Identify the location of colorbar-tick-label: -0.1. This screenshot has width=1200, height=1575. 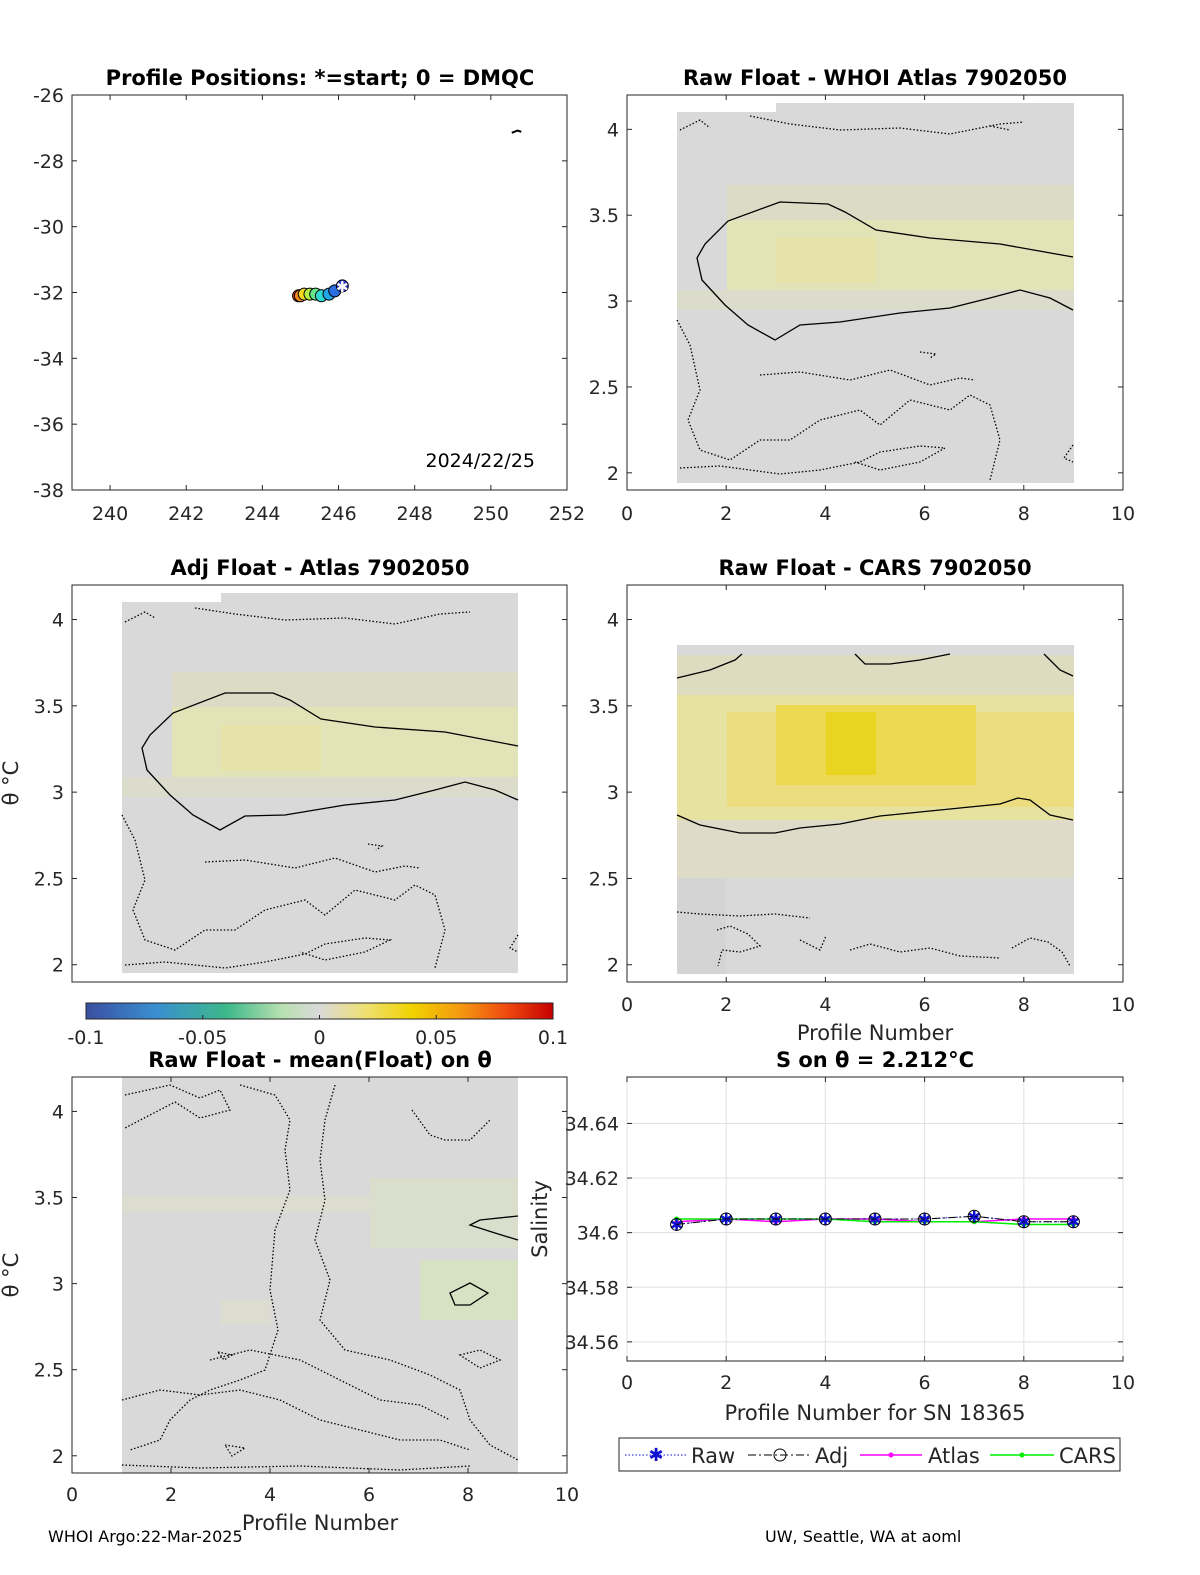
(85, 1038).